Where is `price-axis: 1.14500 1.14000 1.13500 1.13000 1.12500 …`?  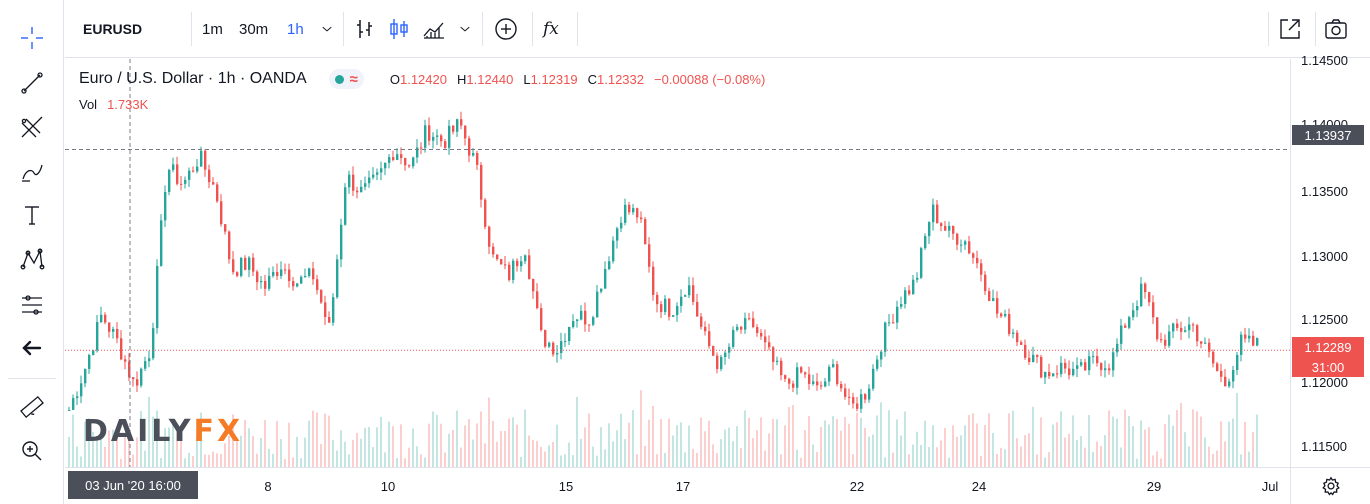
price-axis: 1.14500 1.14000 1.13500 1.13000 1.12500 … is located at coordinates (1330, 260).